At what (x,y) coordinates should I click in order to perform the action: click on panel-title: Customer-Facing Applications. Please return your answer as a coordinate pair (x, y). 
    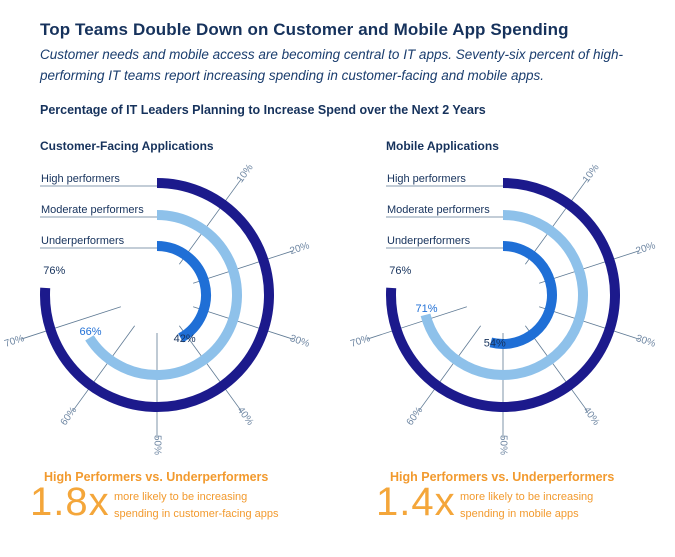
    Looking at the image, I should click on (127, 146).